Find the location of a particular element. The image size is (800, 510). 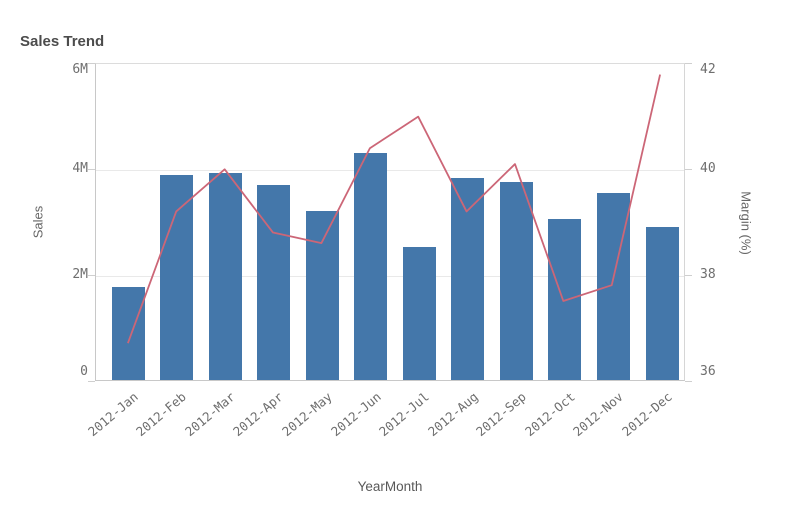

x-axis-tick-label: 2012-Nov is located at coordinates (598, 414).